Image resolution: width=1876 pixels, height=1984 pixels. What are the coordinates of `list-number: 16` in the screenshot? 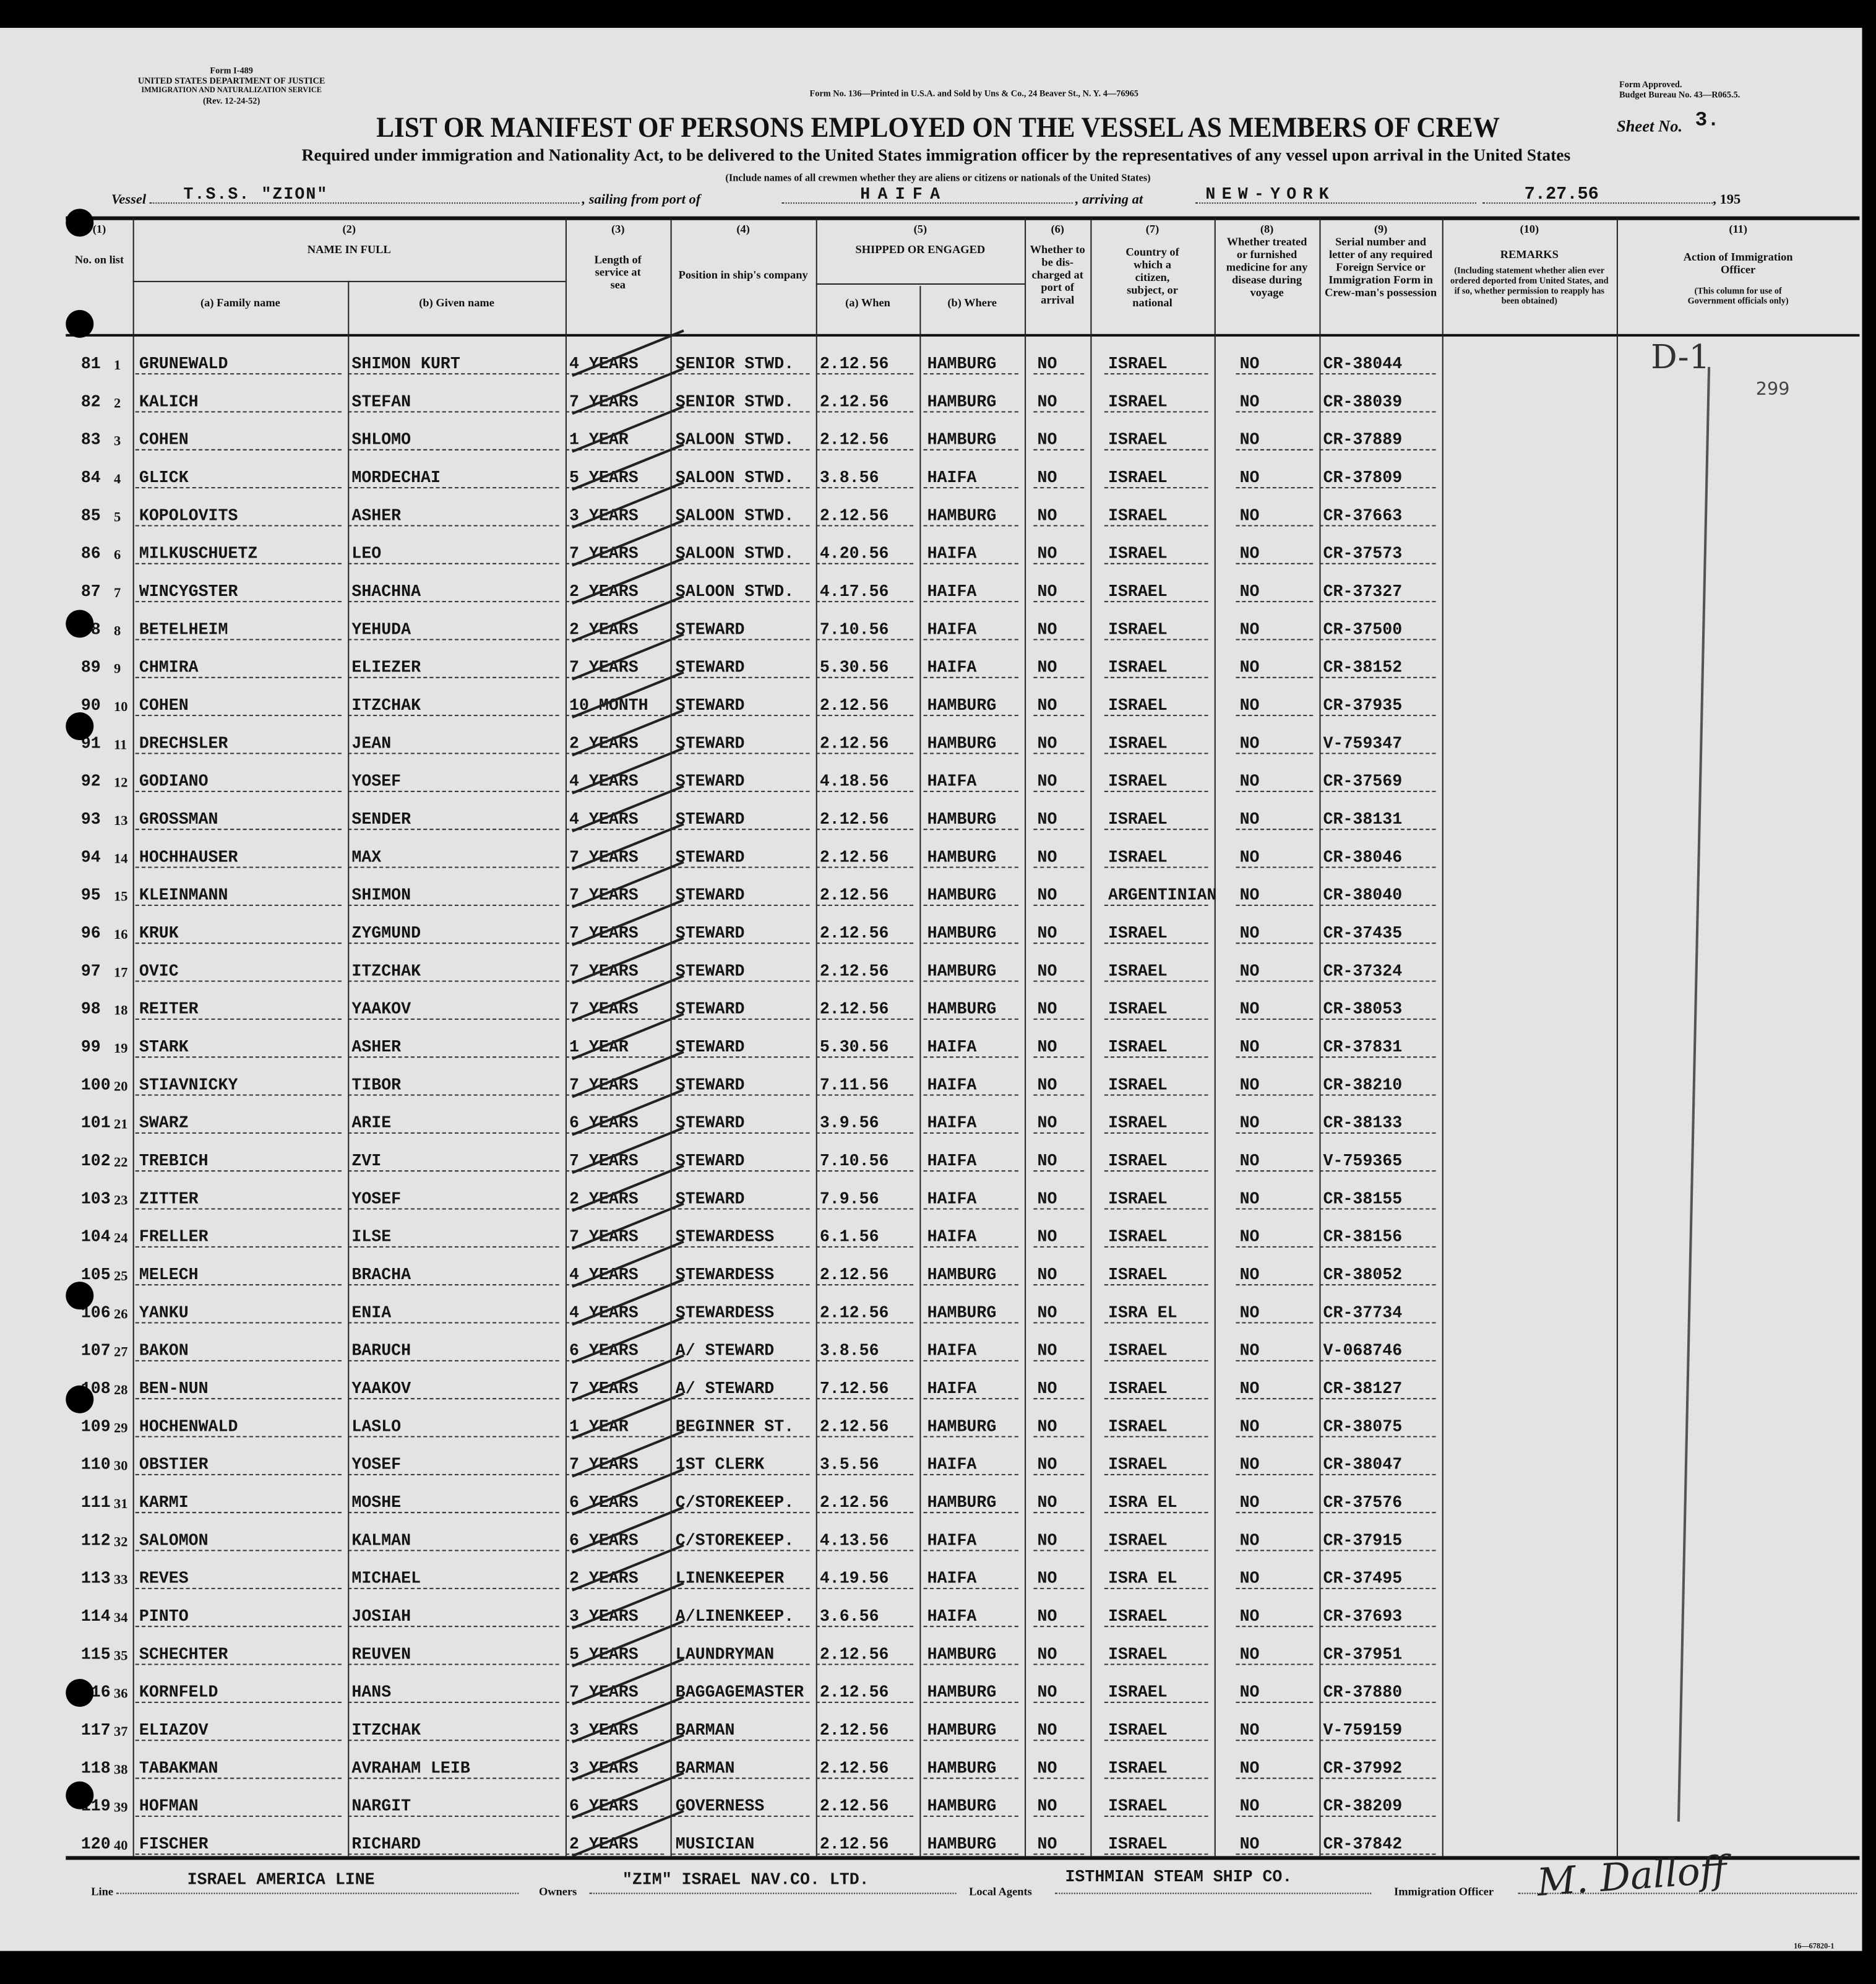 It's located at (121, 935).